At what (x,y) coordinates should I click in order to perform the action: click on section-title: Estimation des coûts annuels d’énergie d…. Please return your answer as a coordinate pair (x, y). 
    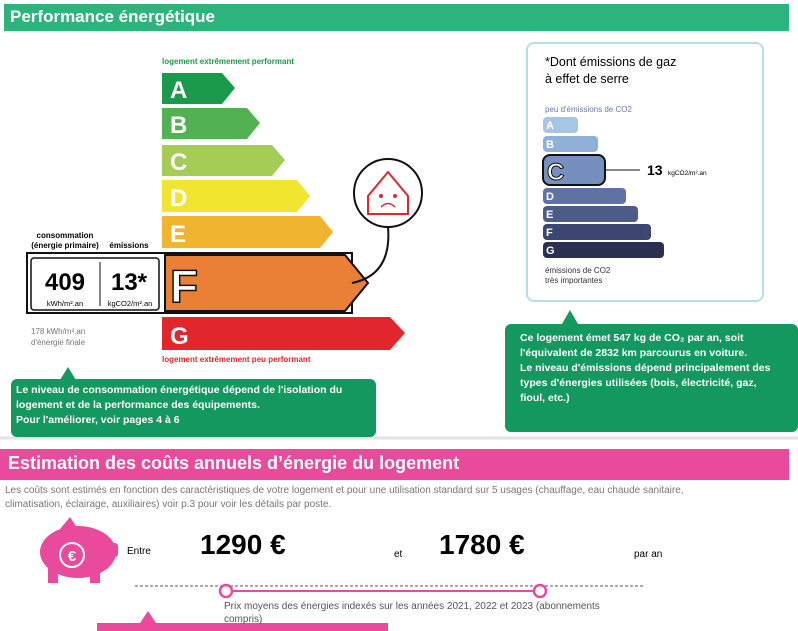
    Looking at the image, I should click on (234, 463).